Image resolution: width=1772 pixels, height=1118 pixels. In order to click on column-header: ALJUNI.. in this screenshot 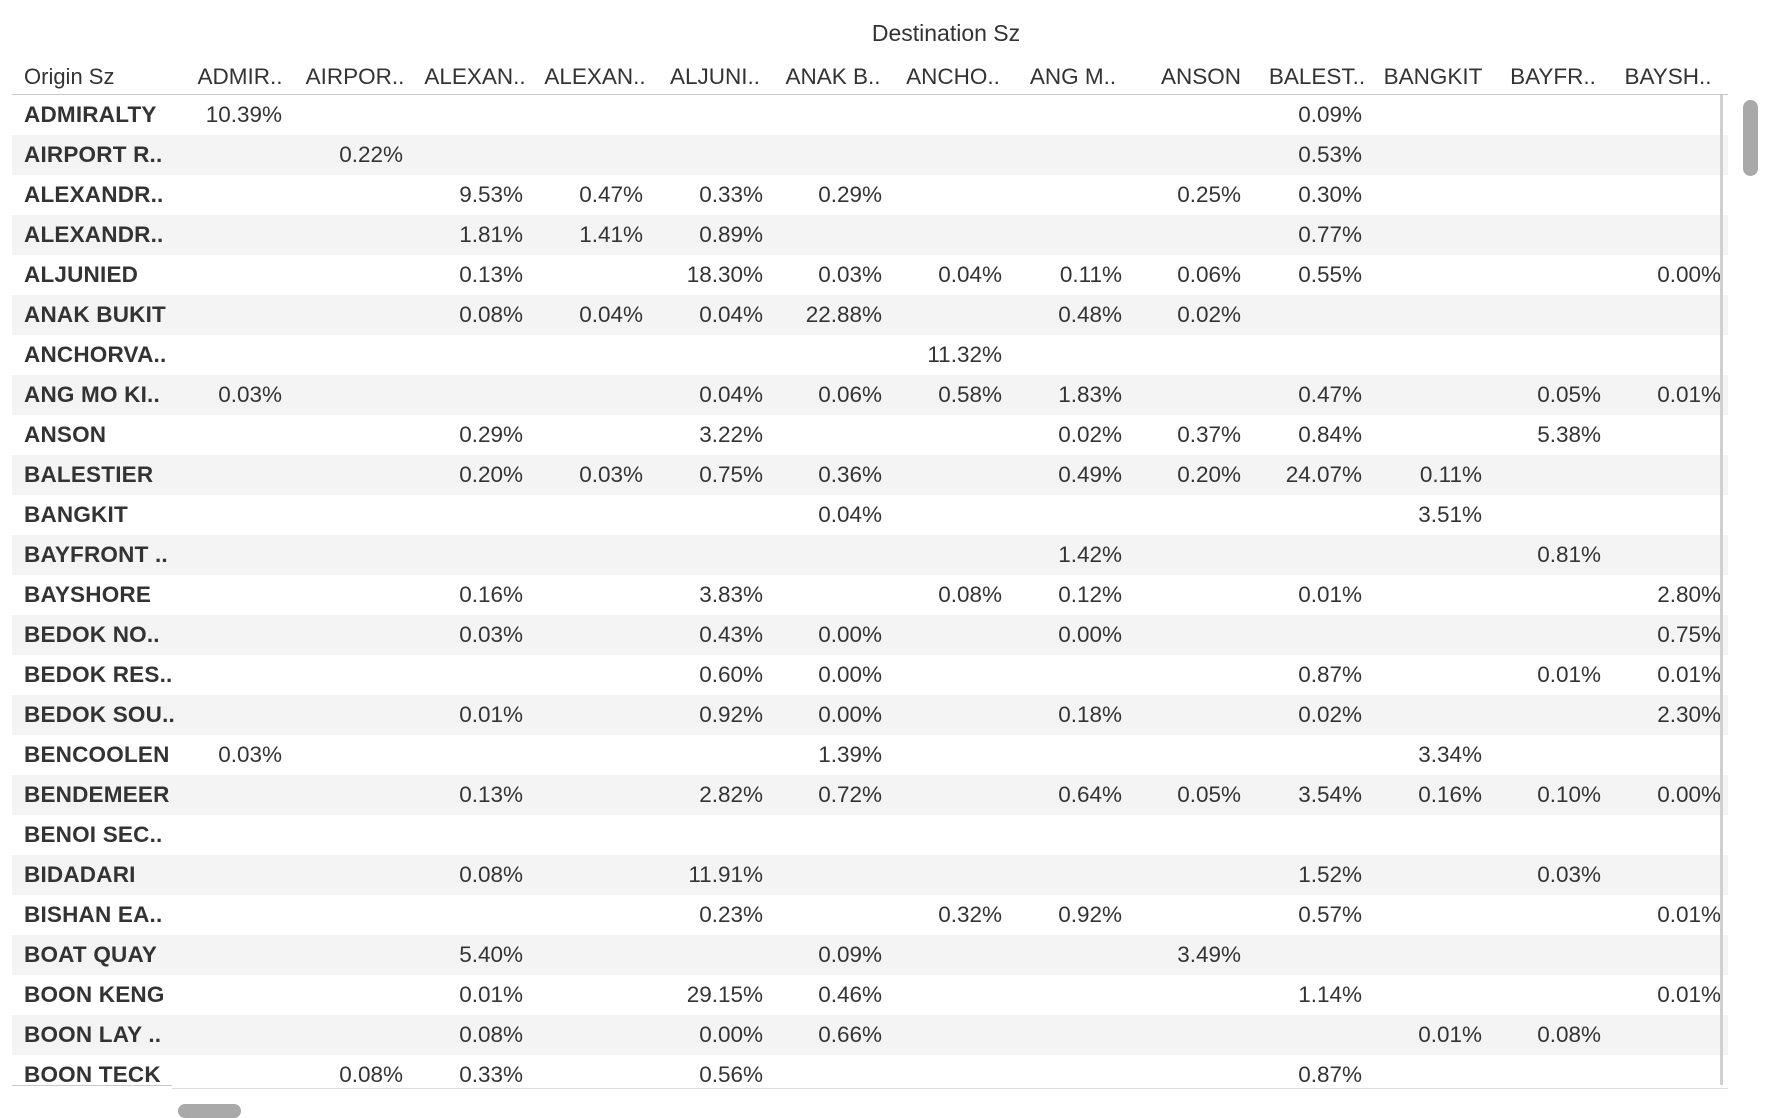, I will do `click(715, 76)`.